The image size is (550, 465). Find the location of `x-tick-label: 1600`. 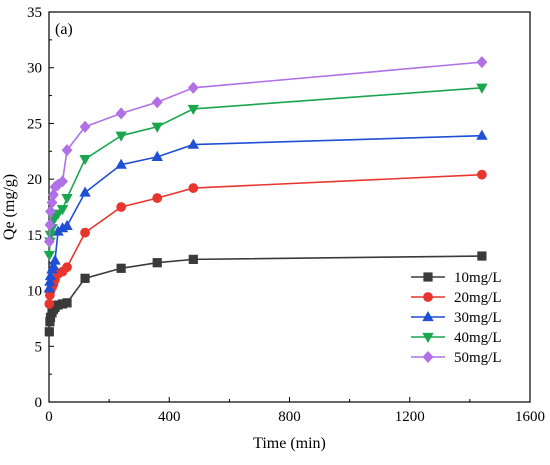

x-tick-label: 1600 is located at coordinates (530, 417).